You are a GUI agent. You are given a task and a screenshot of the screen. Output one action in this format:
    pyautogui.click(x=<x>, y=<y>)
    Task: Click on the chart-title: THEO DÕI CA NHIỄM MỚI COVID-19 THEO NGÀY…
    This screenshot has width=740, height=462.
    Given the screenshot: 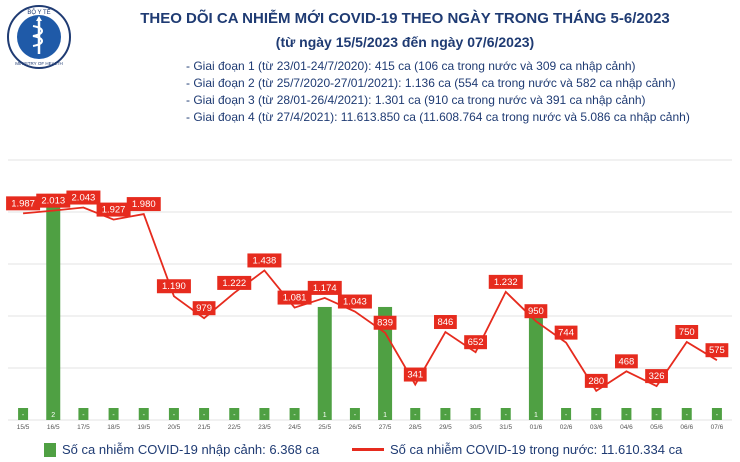 What is the action you would take?
    pyautogui.click(x=405, y=18)
    